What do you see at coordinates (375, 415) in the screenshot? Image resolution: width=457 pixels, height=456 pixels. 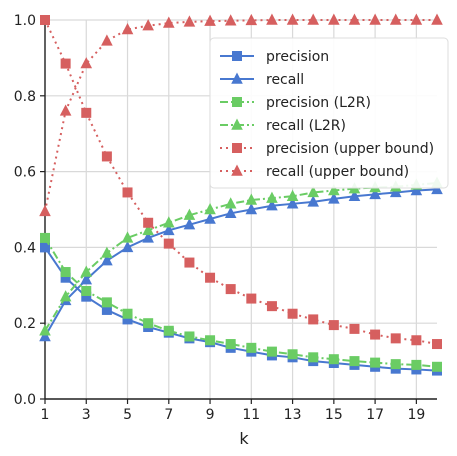 I see `x-tick-label: 17` at bounding box center [375, 415].